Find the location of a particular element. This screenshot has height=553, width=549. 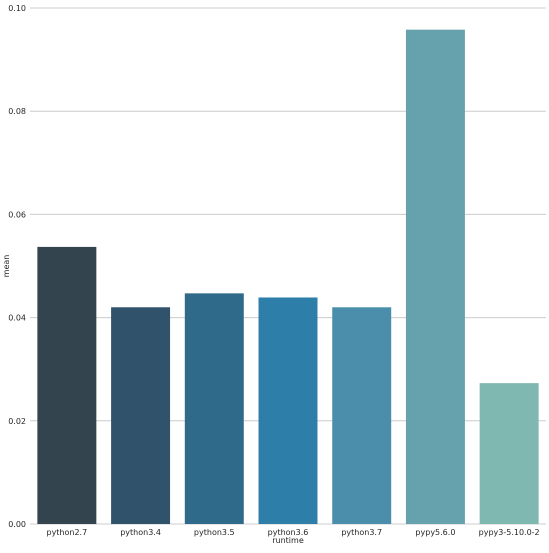

x-tick-label: pypy5.6.0 is located at coordinates (435, 532).